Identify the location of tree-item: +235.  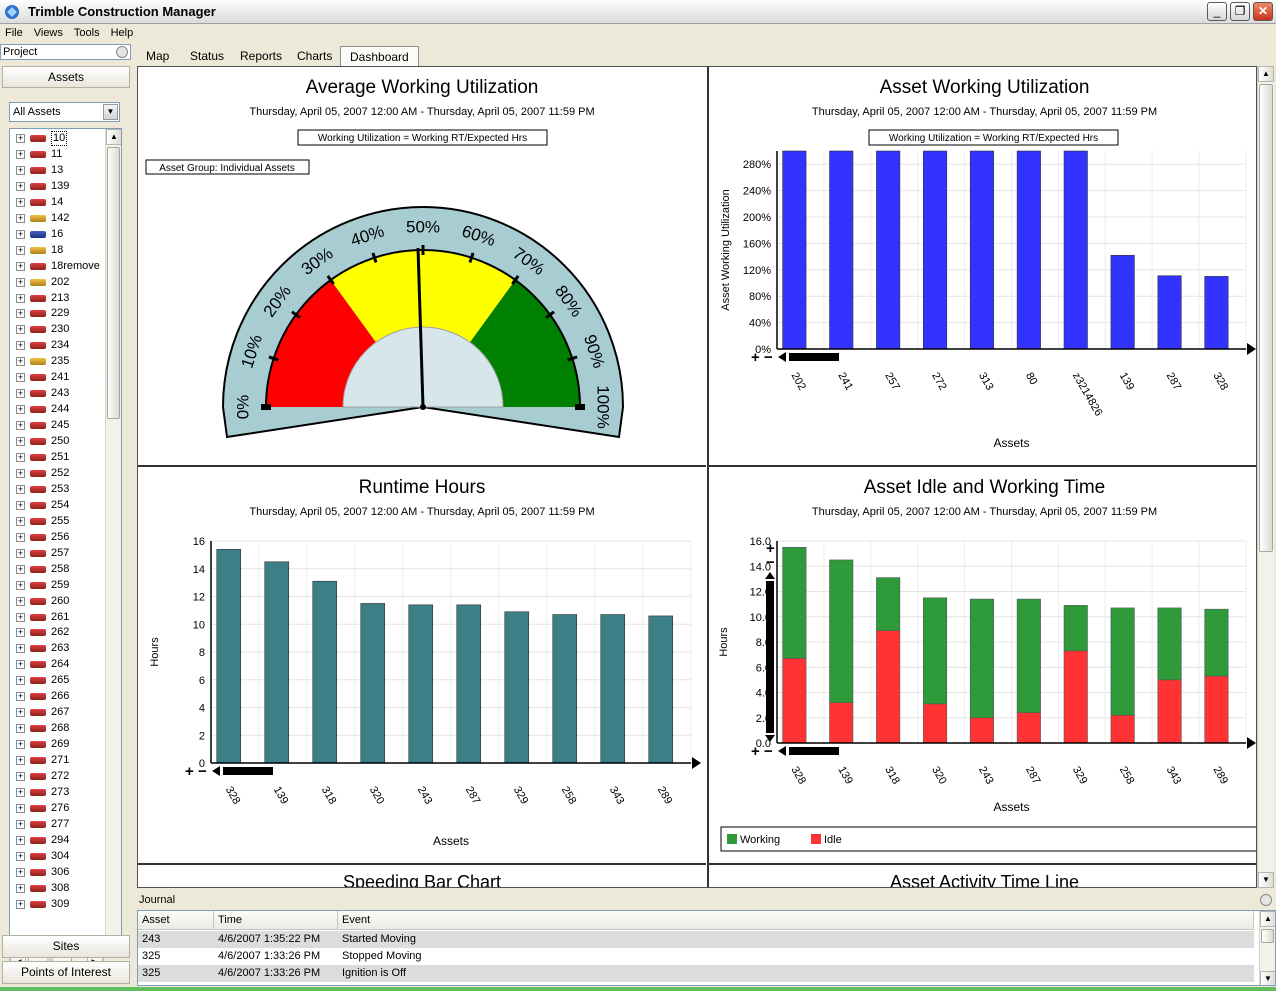
(57, 361).